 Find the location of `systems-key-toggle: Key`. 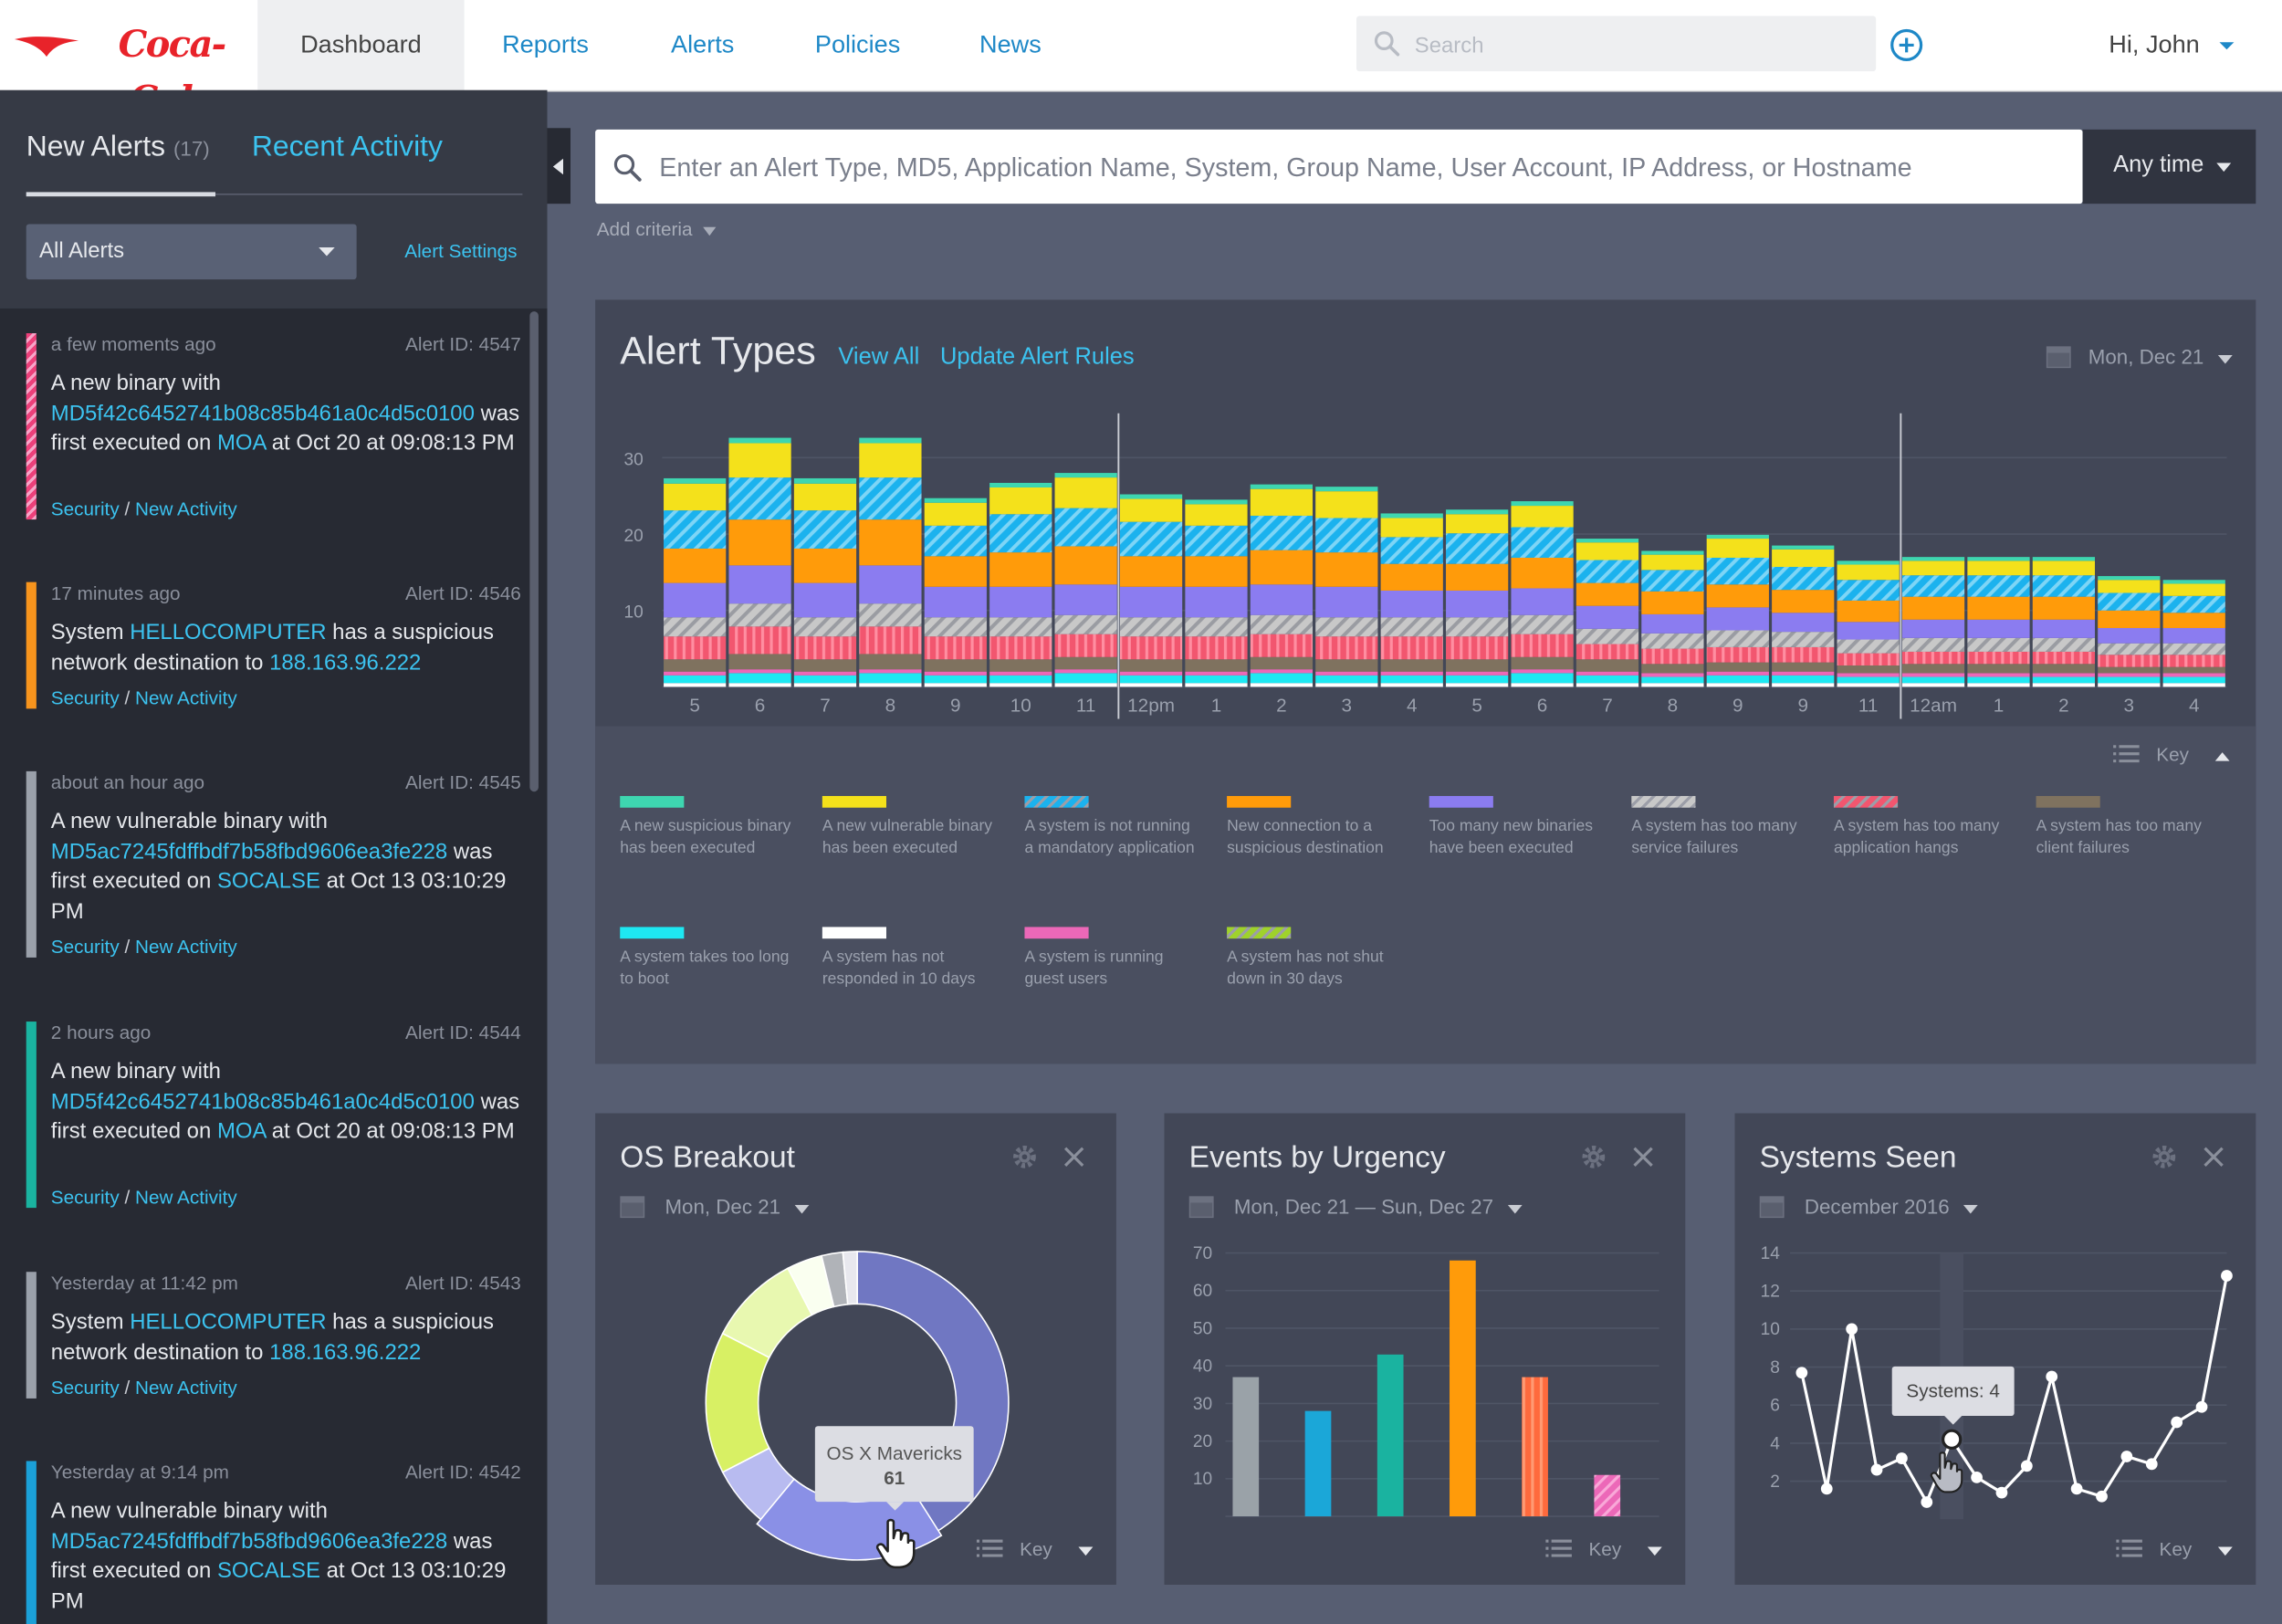

systems-key-toggle: Key is located at coordinates (2174, 1549).